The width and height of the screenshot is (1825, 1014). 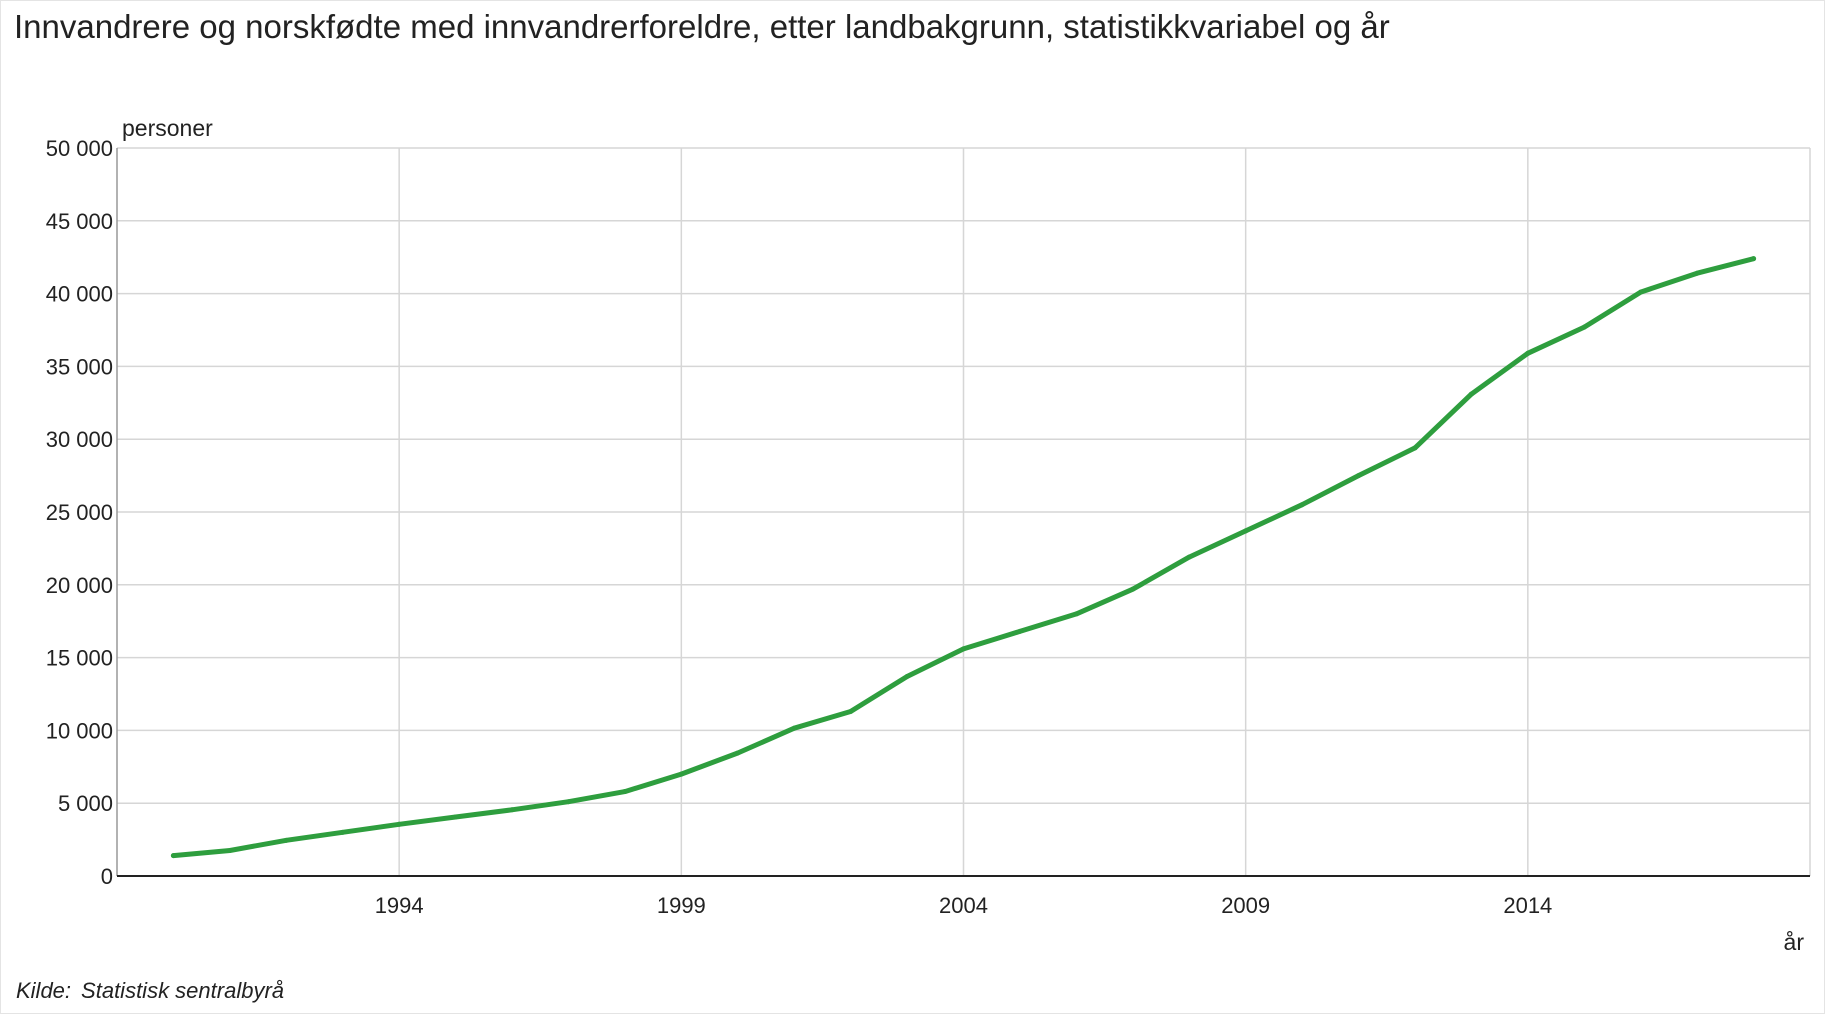 I want to click on x-tick-label: 2004, so click(x=963, y=905).